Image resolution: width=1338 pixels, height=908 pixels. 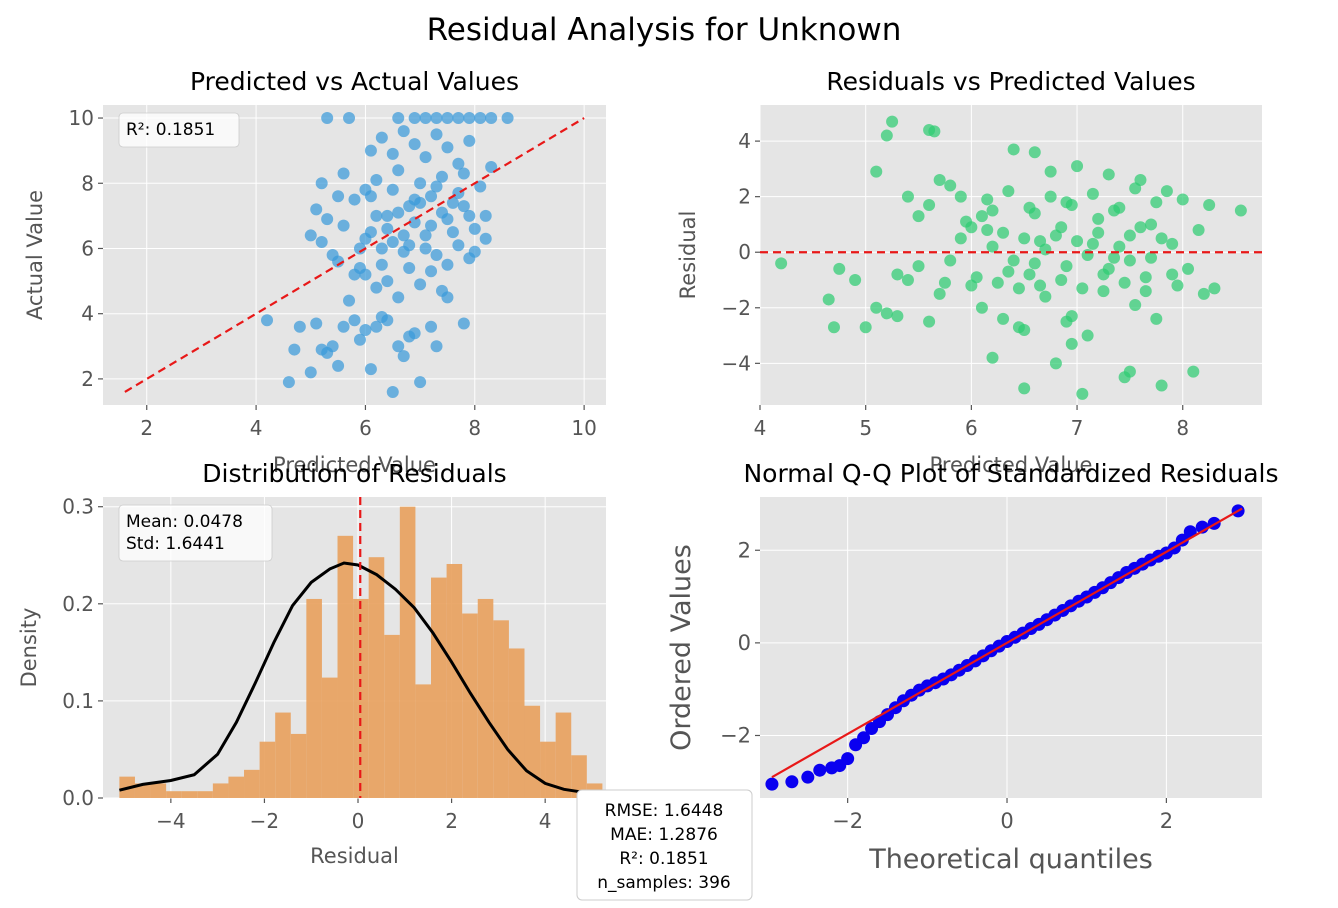 I want to click on pred_vs_actual-ytick-label: 2, so click(x=87, y=379).